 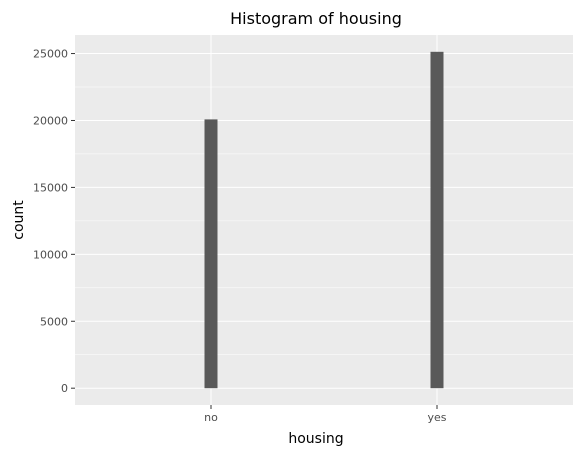 What do you see at coordinates (316, 18) in the screenshot?
I see `chart-title: Histogram of housing` at bounding box center [316, 18].